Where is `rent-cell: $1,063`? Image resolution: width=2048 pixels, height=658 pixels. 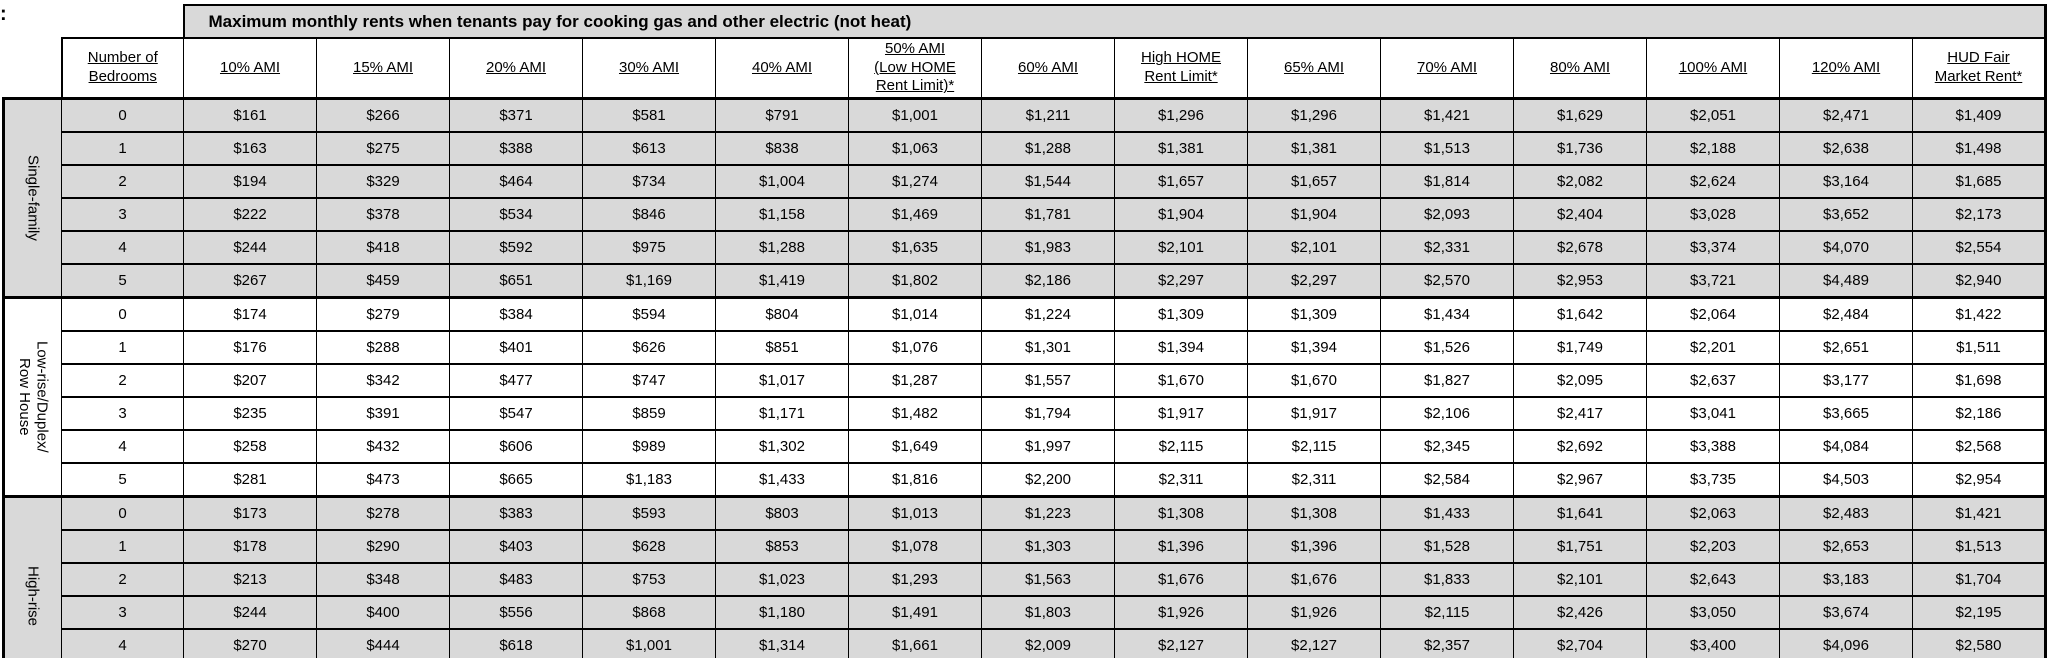 rent-cell: $1,063 is located at coordinates (915, 148).